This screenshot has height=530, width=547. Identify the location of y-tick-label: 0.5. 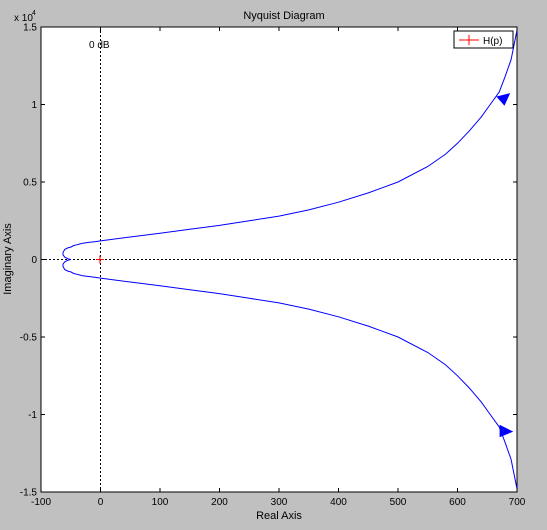
(30, 183).